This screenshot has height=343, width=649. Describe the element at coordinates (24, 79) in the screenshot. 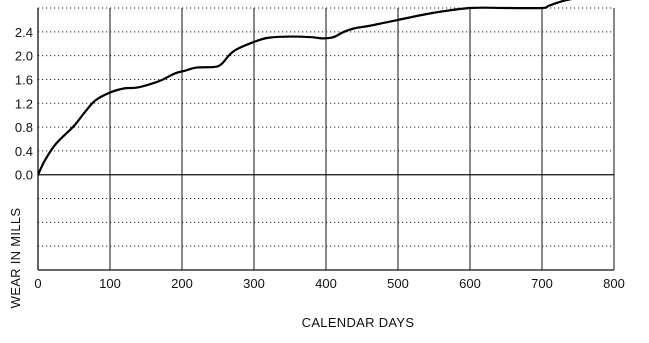

I see `y-tick-label: 1.6` at that location.